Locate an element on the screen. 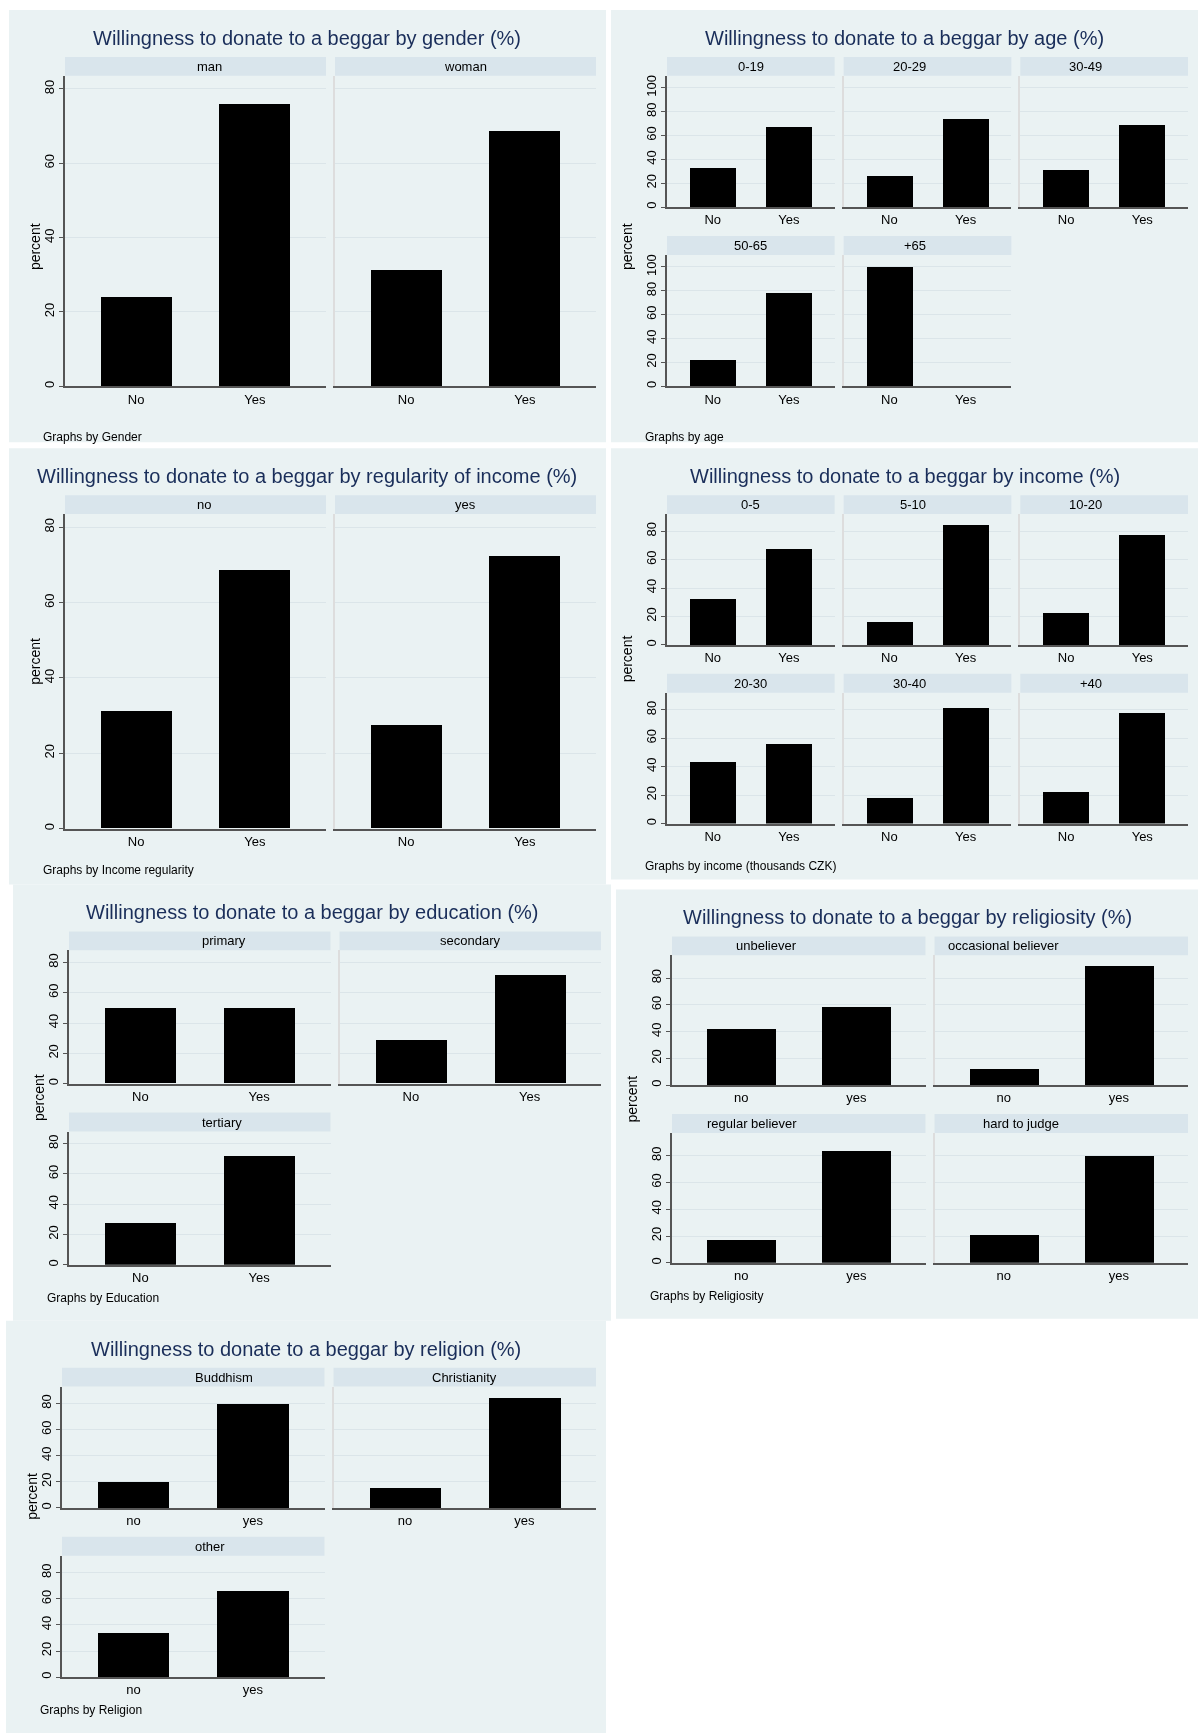 This screenshot has width=1198, height=1735. chart-subtitle: Christianity is located at coordinates (464, 1377).